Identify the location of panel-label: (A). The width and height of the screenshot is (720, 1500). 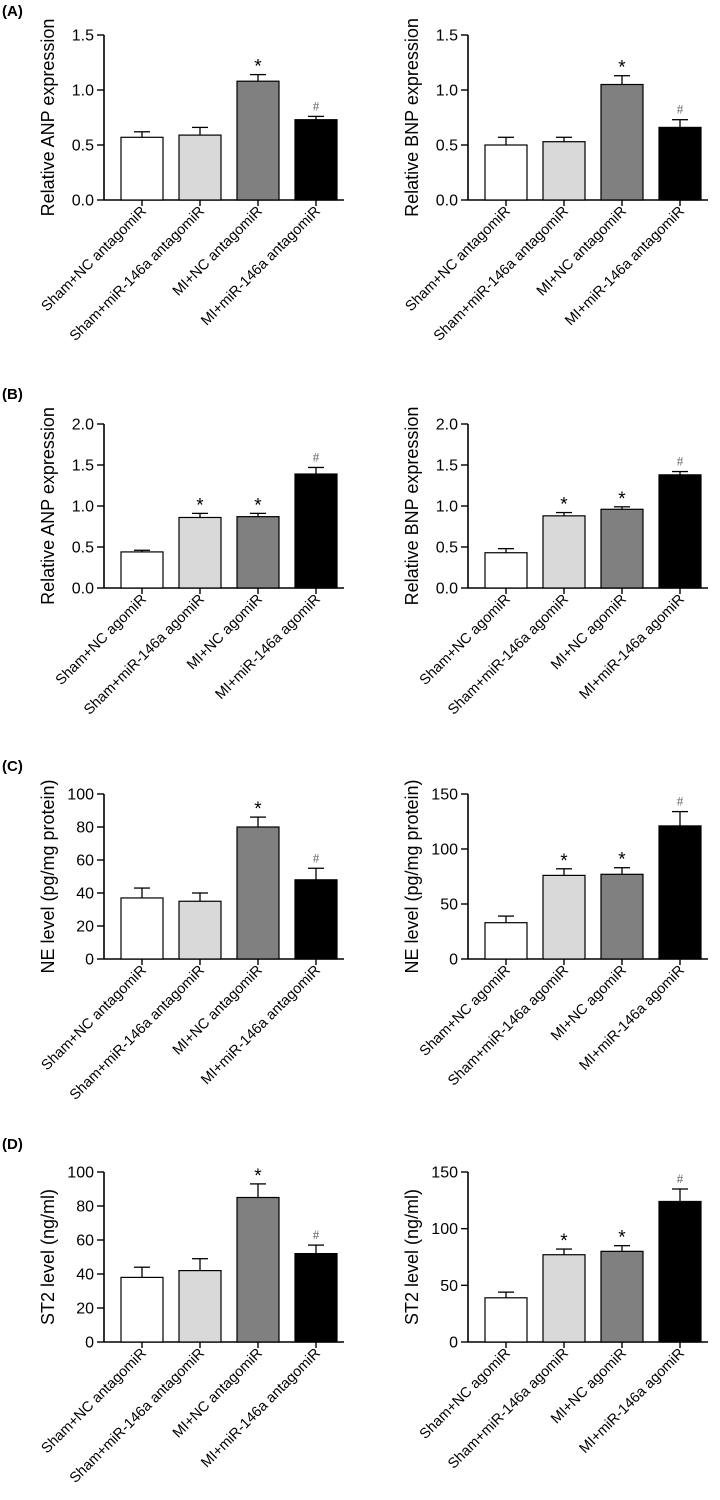
(12, 11).